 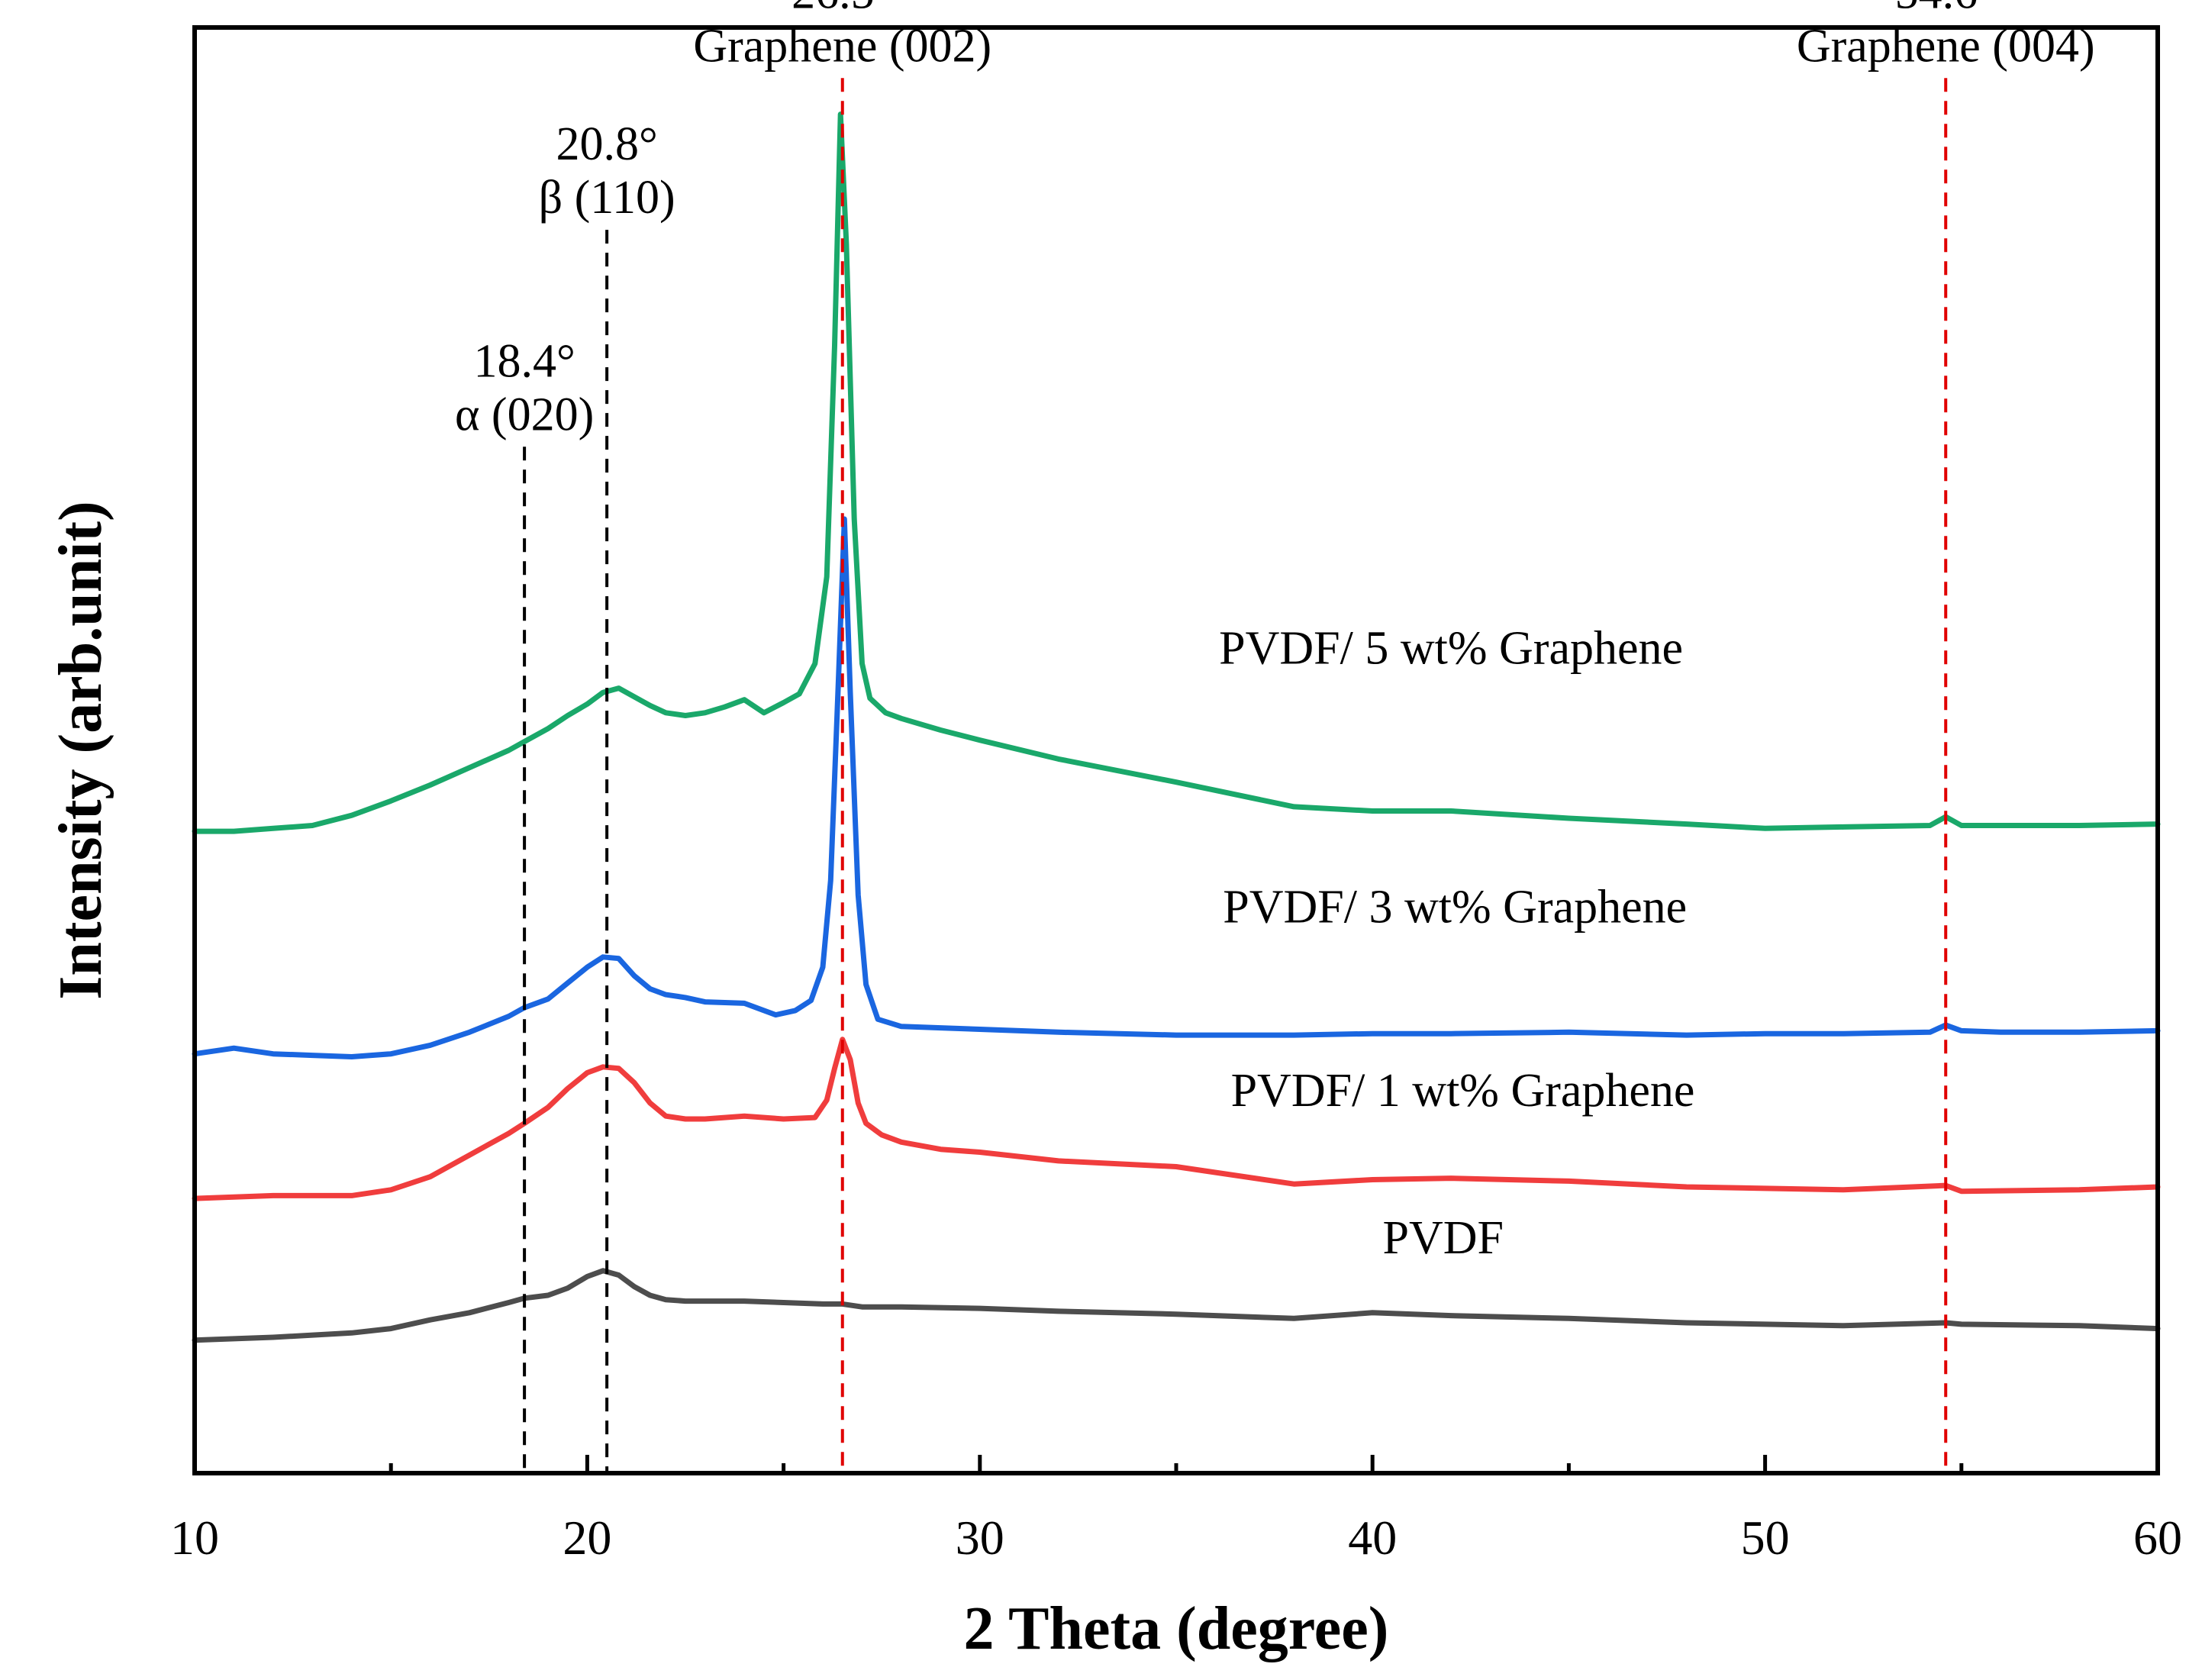 What do you see at coordinates (1176, 1628) in the screenshot?
I see `x-axis-title: 2 Theta (degree)` at bounding box center [1176, 1628].